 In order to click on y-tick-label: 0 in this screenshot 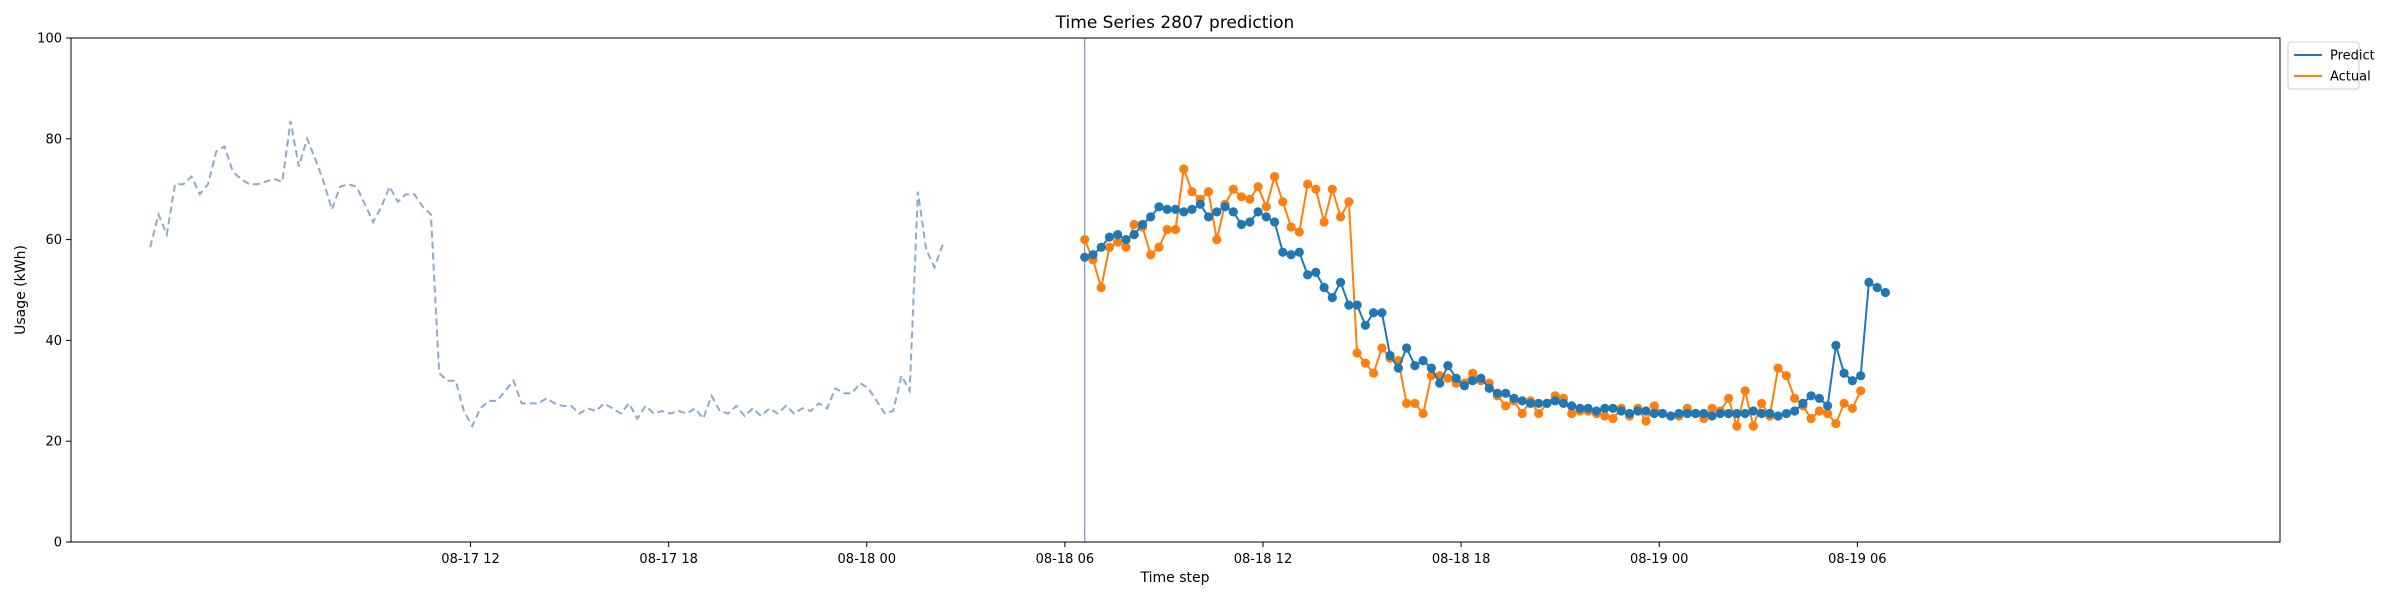, I will do `click(58, 543)`.